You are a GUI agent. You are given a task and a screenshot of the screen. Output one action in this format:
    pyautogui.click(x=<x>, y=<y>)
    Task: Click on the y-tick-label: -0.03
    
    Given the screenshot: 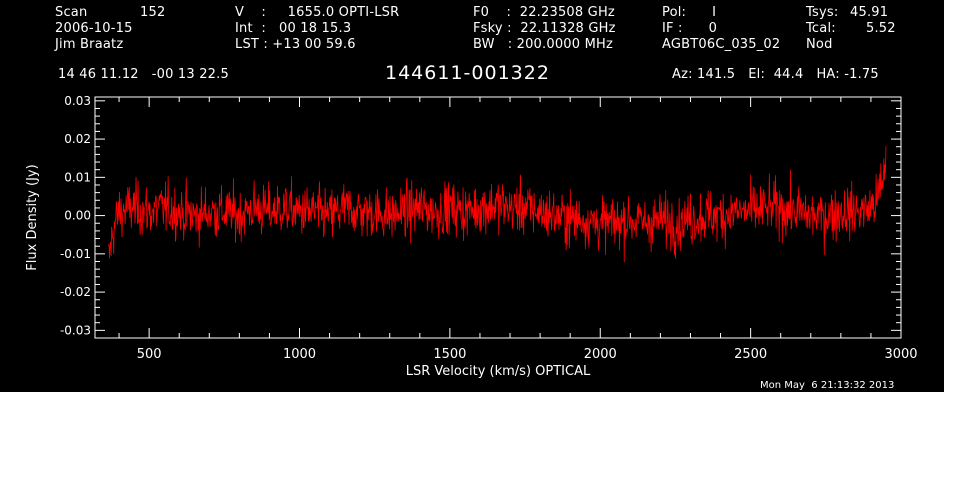 What is the action you would take?
    pyautogui.click(x=75, y=330)
    